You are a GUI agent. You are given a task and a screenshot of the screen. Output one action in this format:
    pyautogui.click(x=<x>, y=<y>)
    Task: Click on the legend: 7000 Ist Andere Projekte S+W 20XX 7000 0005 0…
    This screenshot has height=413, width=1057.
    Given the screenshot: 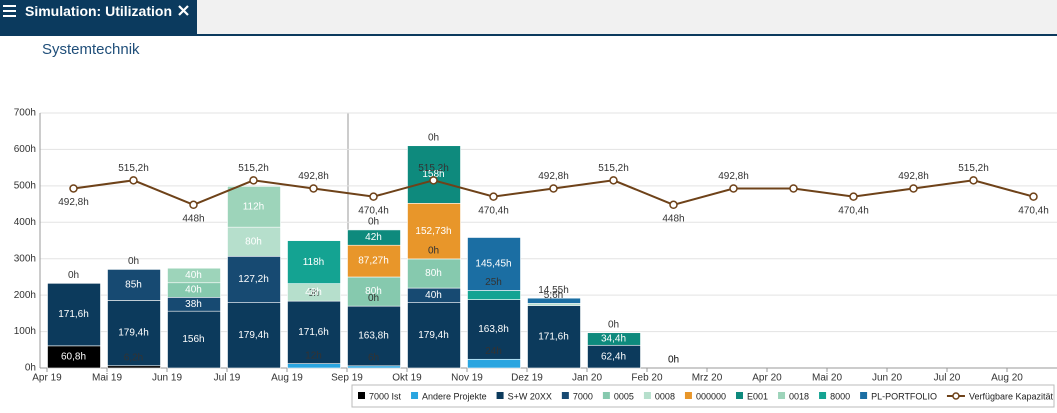 What is the action you would take?
    pyautogui.click(x=703, y=396)
    